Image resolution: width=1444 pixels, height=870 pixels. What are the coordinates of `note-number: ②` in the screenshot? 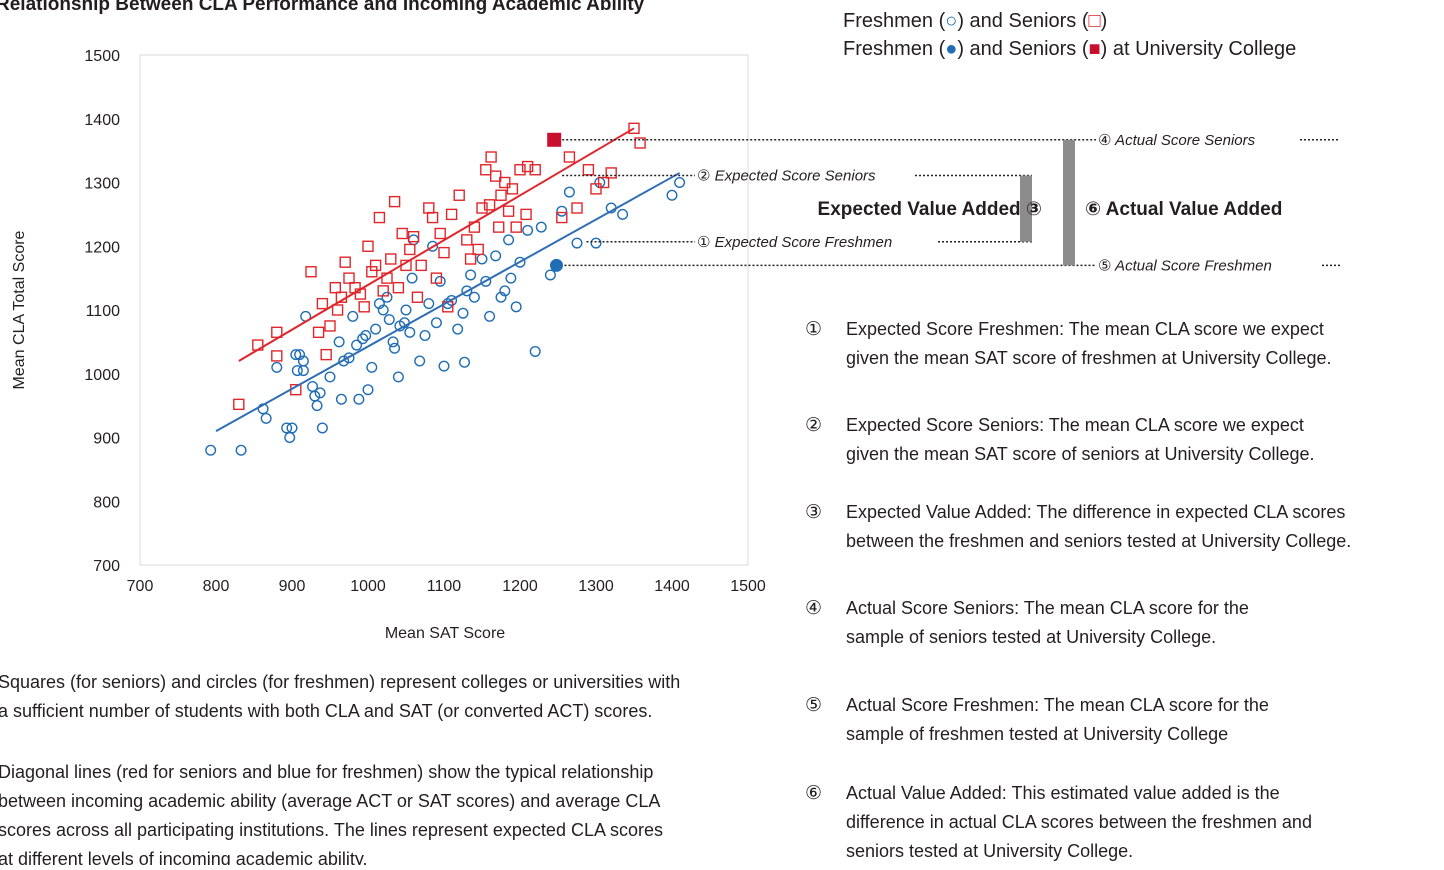 It's located at (813, 425).